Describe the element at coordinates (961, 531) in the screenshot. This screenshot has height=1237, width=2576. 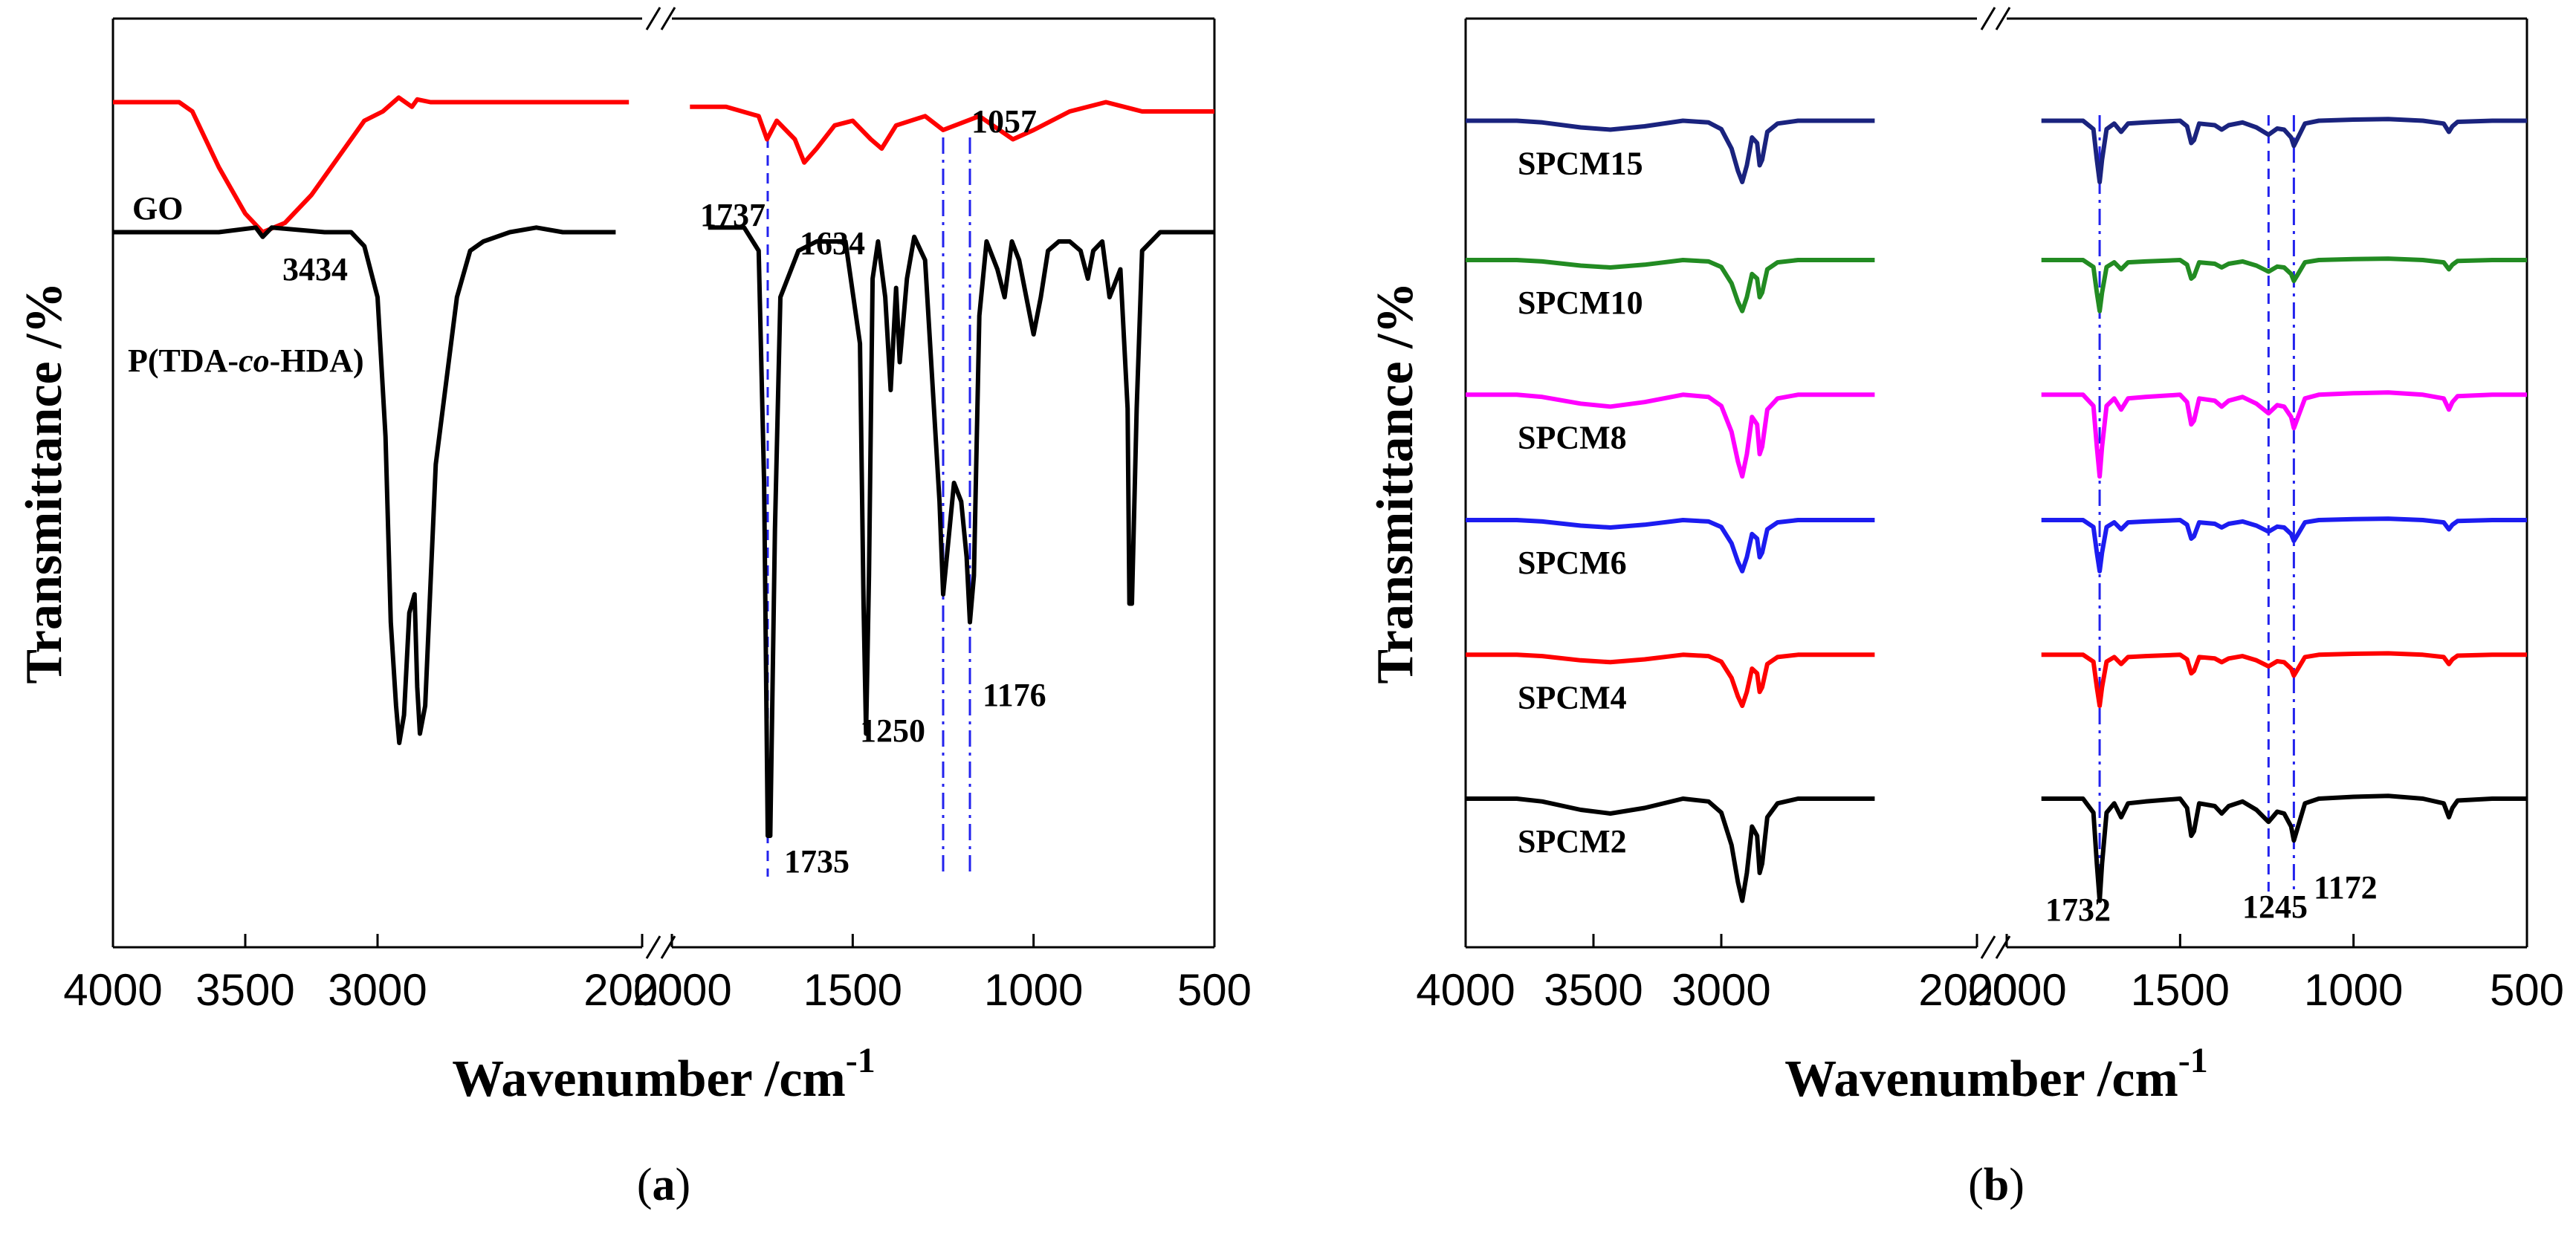
I see `panel-a-series-p-tda-co-hda--segment-1` at that location.